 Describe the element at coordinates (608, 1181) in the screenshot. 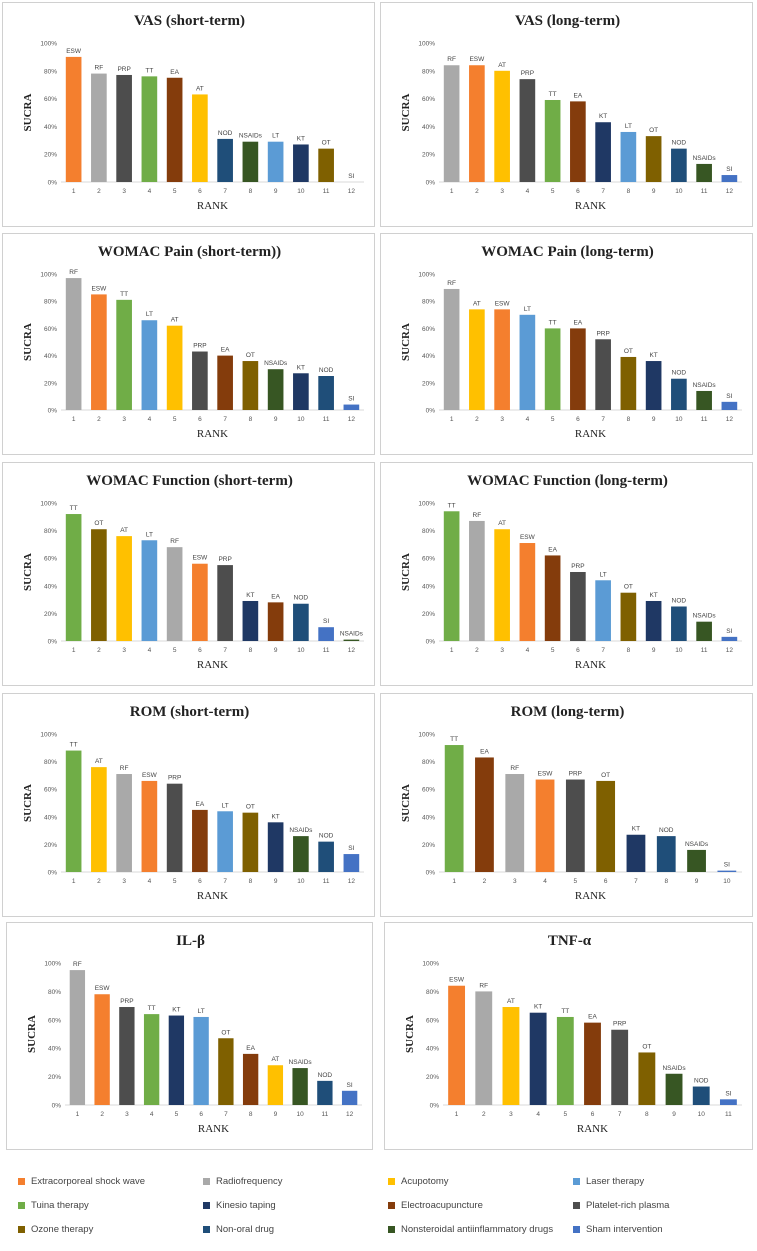

I see `legend-item: Laser therapy` at that location.